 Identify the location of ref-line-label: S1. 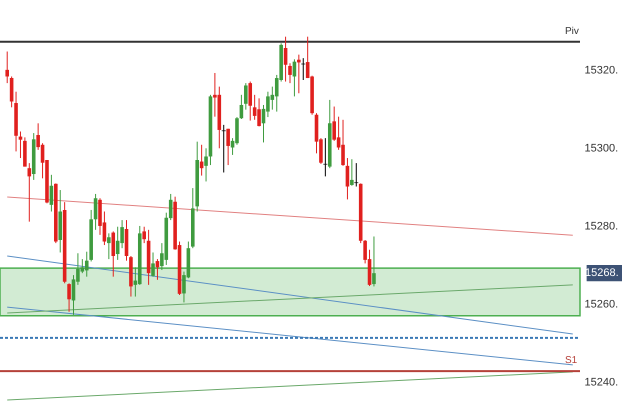
(571, 360).